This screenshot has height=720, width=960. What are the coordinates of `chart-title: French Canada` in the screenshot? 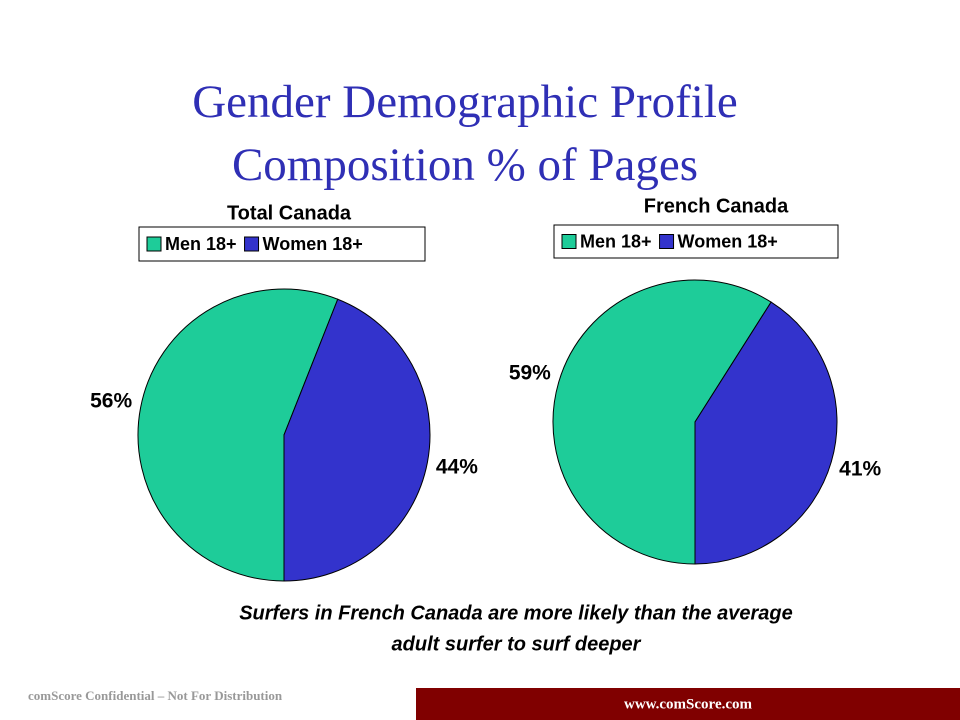 It's located at (716, 206).